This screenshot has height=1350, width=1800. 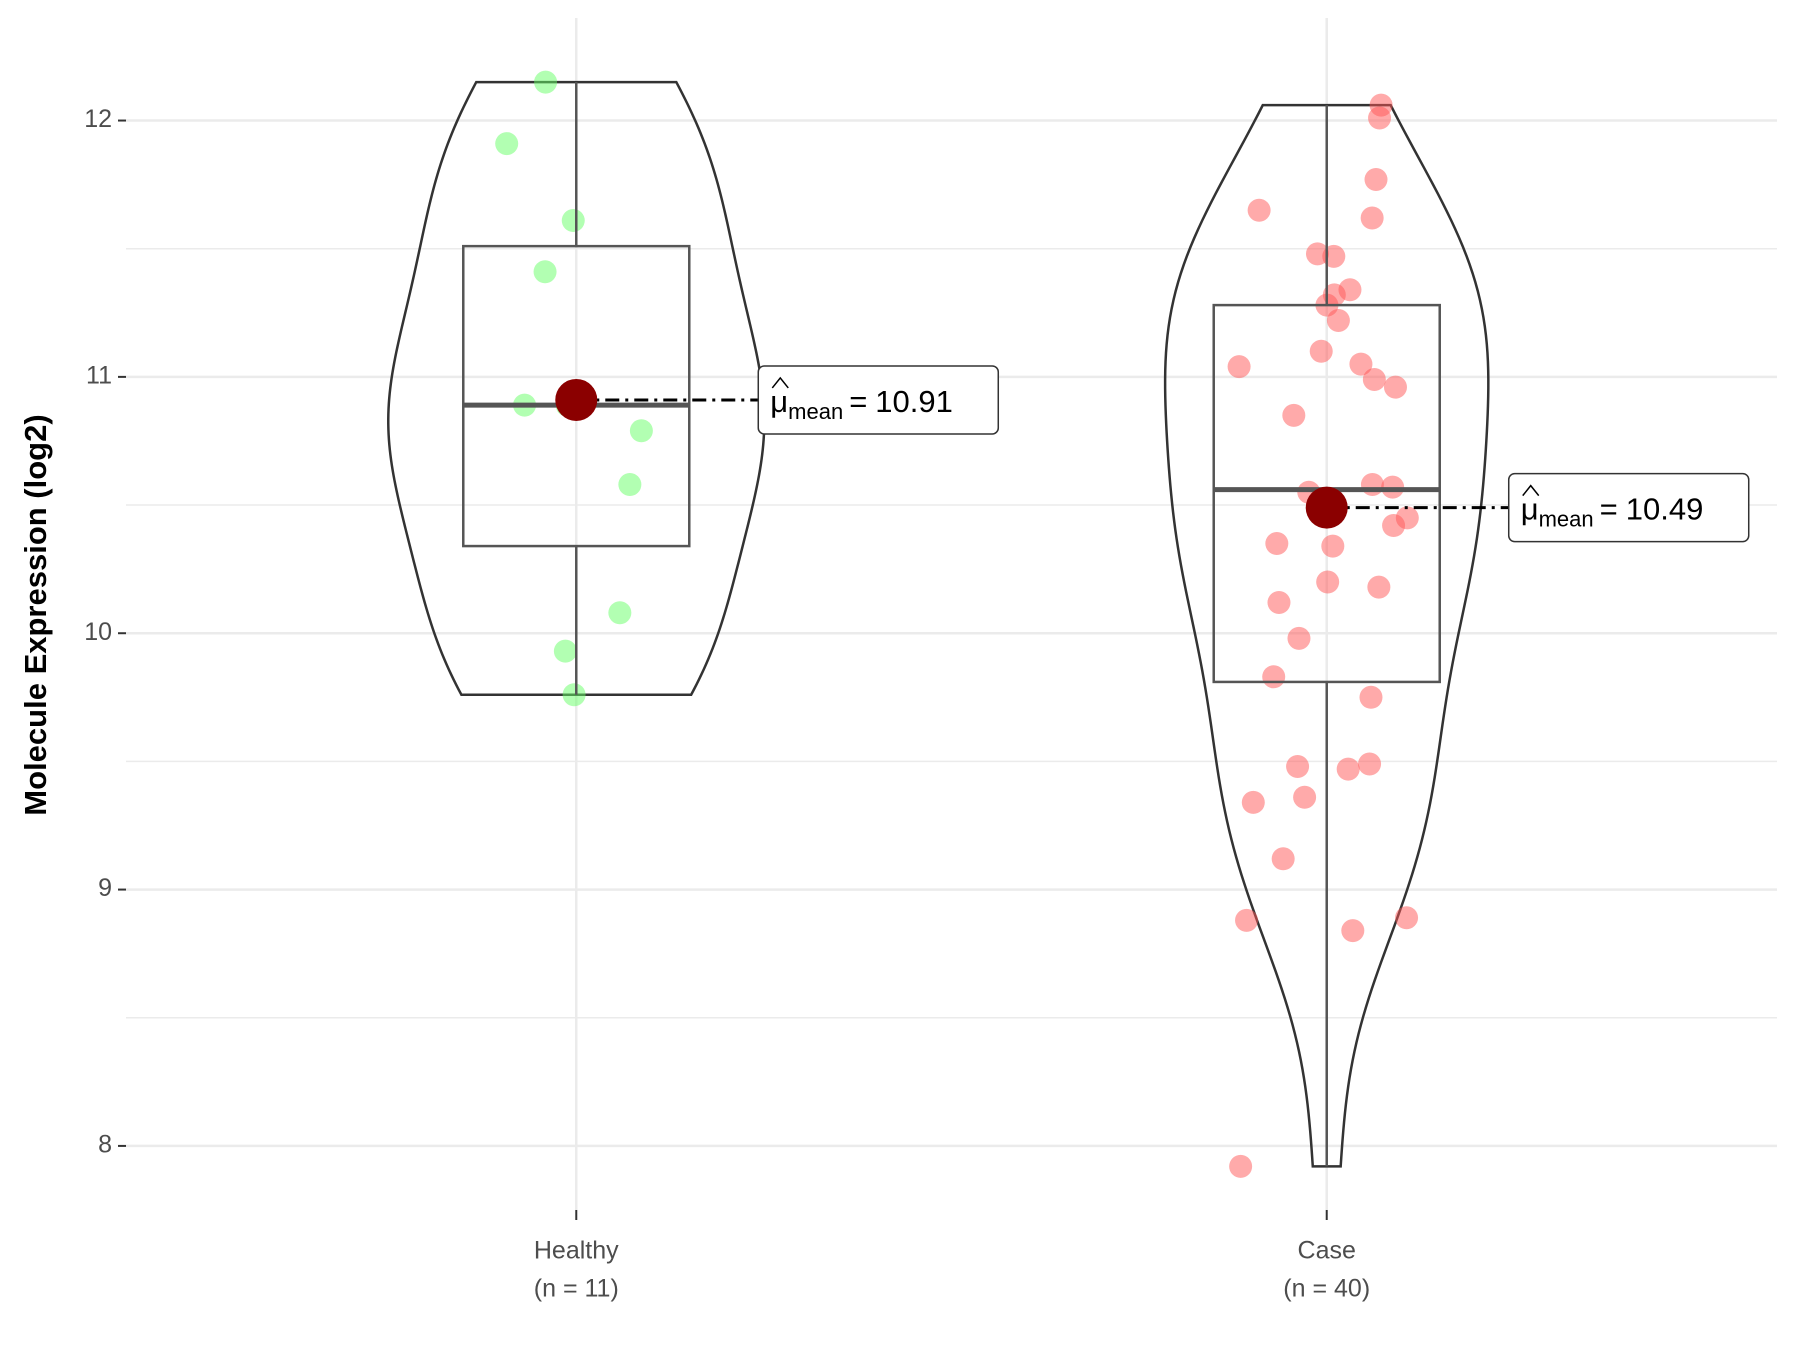 What do you see at coordinates (99, 375) in the screenshot?
I see `y-tick-label: 11` at bounding box center [99, 375].